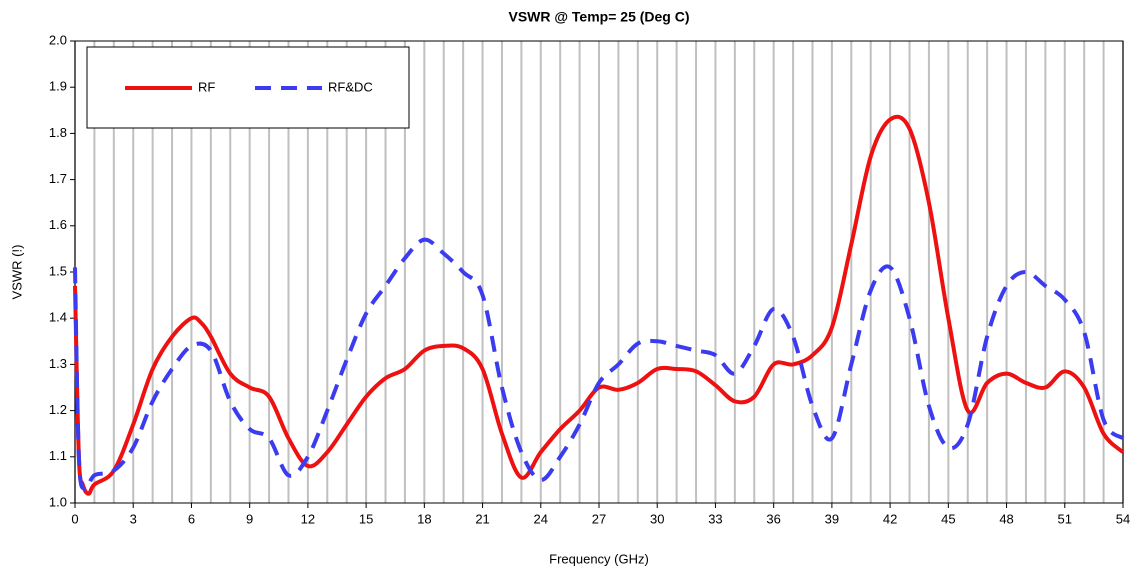 The height and width of the screenshot is (573, 1135). I want to click on y-tick-label: 1.0, so click(58, 501).